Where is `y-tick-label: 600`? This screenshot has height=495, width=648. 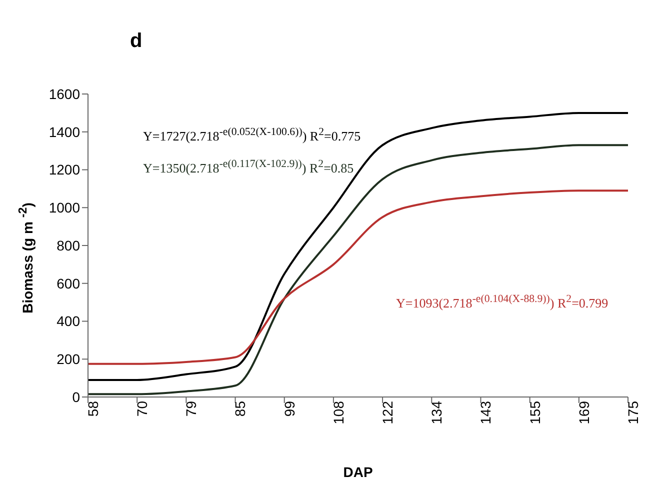 y-tick-label: 600 is located at coordinates (68, 283).